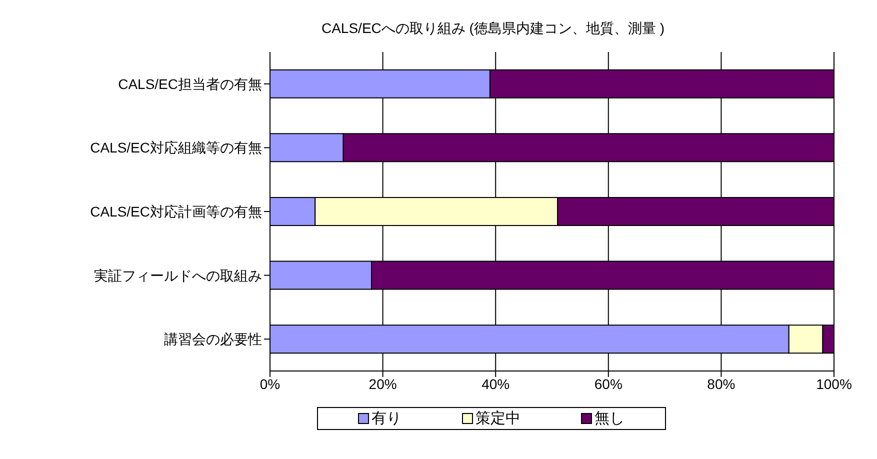 This screenshot has height=459, width=877. What do you see at coordinates (497, 418) in the screenshot?
I see `legend-label: 策定中` at bounding box center [497, 418].